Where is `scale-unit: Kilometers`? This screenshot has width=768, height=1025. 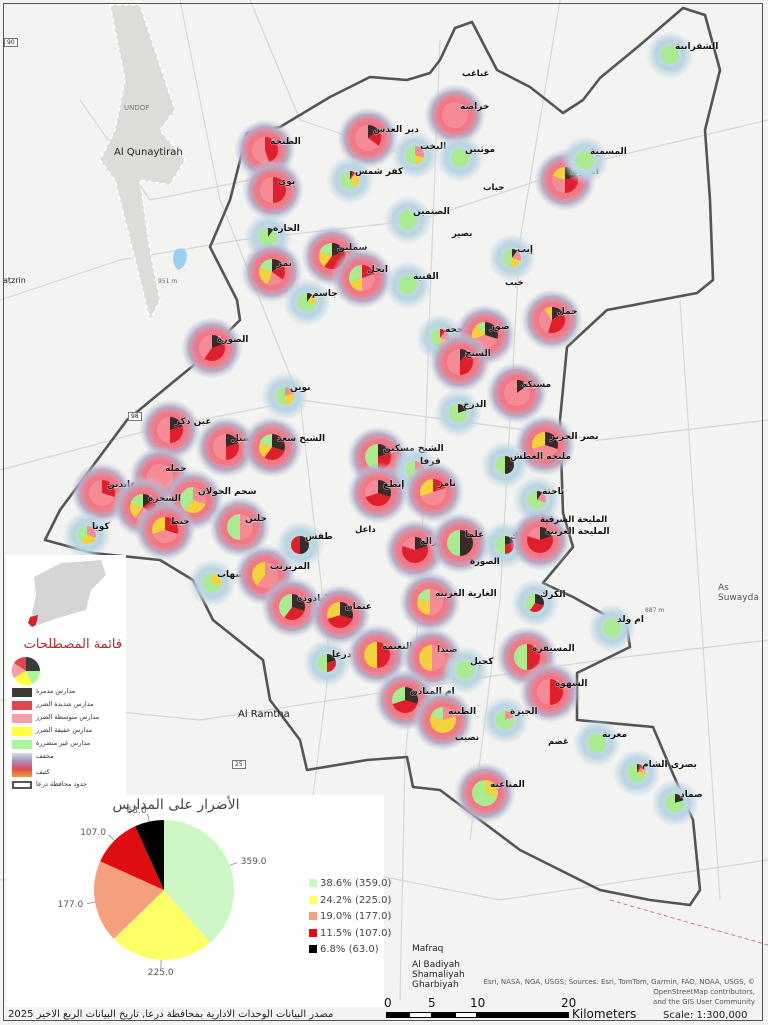
scale-unit: Kilometers is located at coordinates (604, 1014).